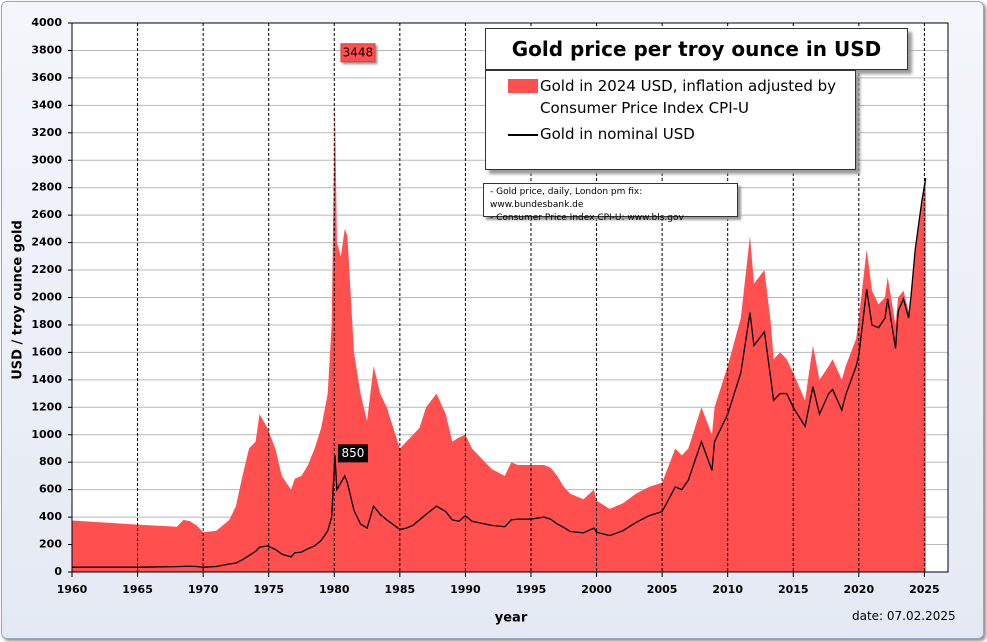  What do you see at coordinates (72, 589) in the screenshot?
I see `x-tick-label: 1960` at bounding box center [72, 589].